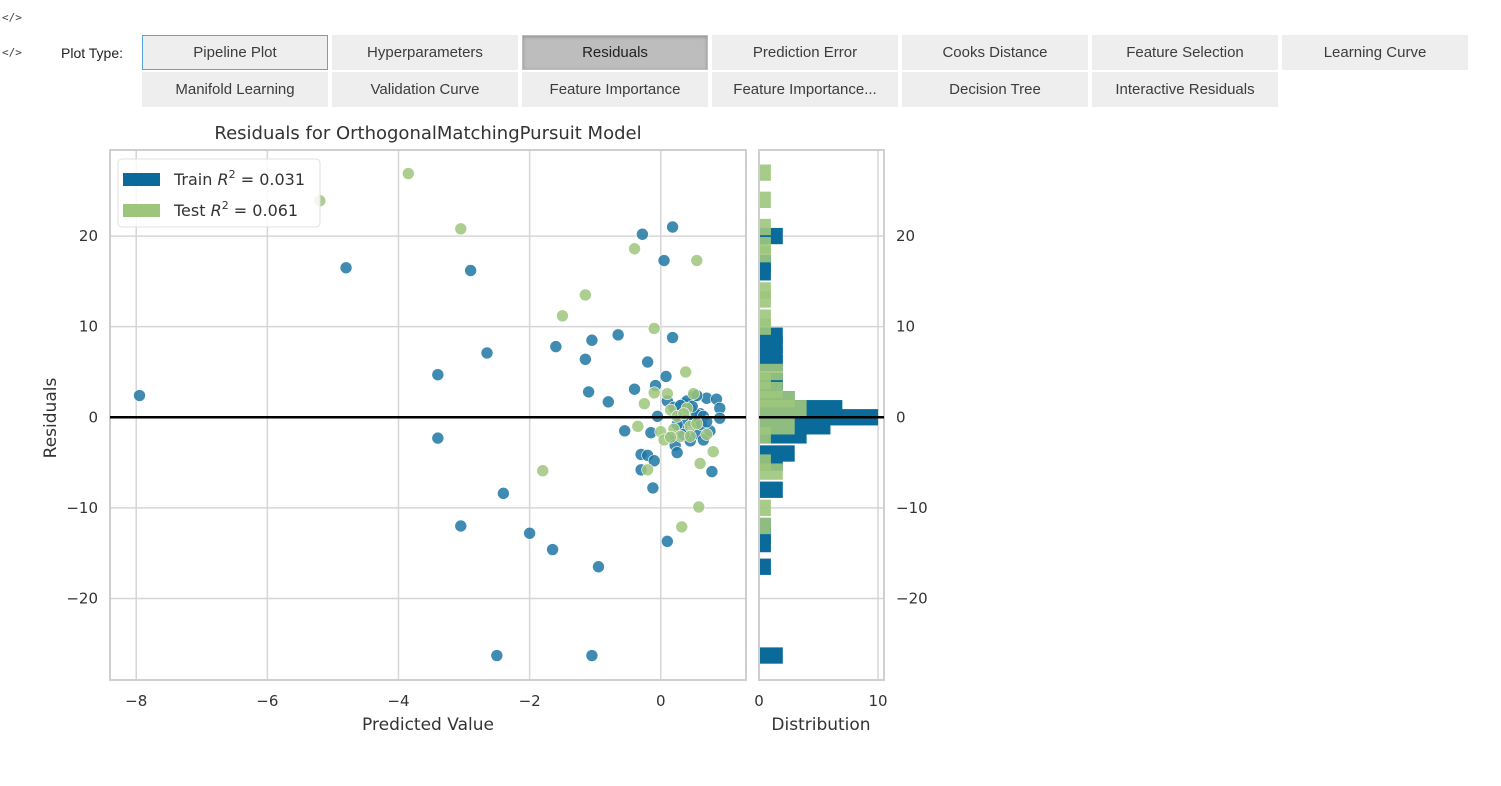 The height and width of the screenshot is (786, 1501). I want to click on histogram-frame, so click(821, 415).